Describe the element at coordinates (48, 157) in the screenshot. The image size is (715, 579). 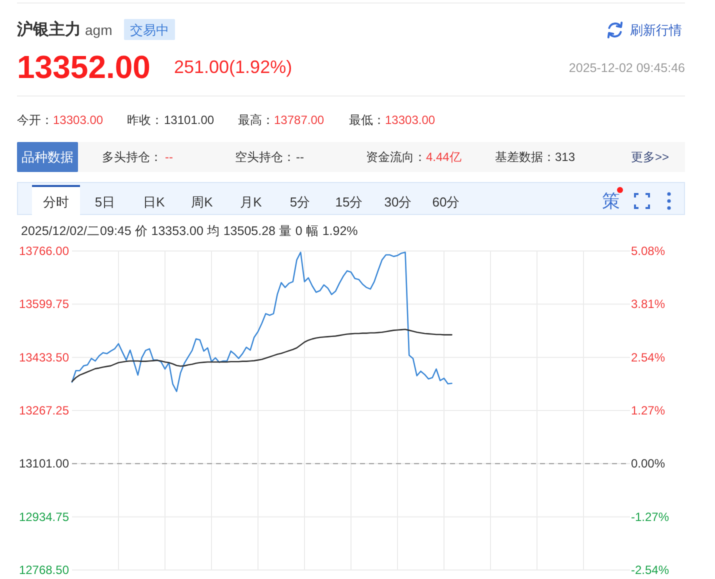
I see `text: 品种数据` at that location.